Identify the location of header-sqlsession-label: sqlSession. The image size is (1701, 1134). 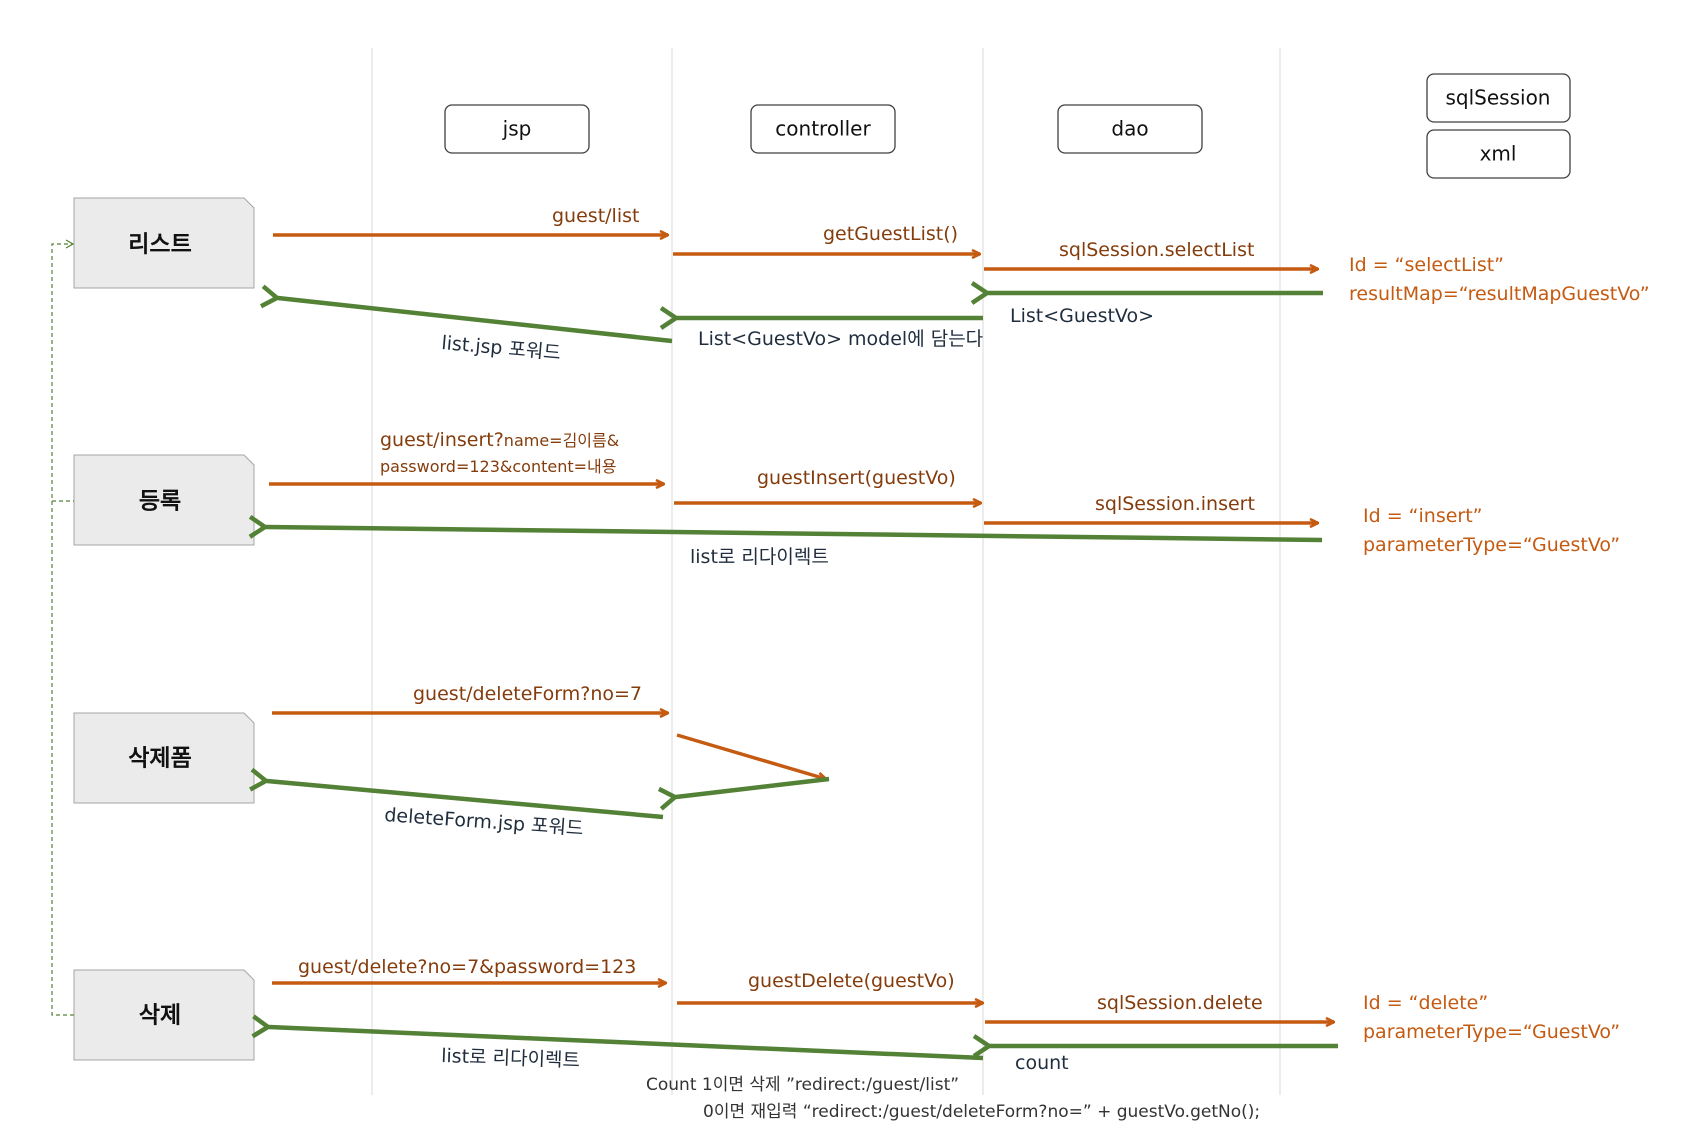
(1498, 98).